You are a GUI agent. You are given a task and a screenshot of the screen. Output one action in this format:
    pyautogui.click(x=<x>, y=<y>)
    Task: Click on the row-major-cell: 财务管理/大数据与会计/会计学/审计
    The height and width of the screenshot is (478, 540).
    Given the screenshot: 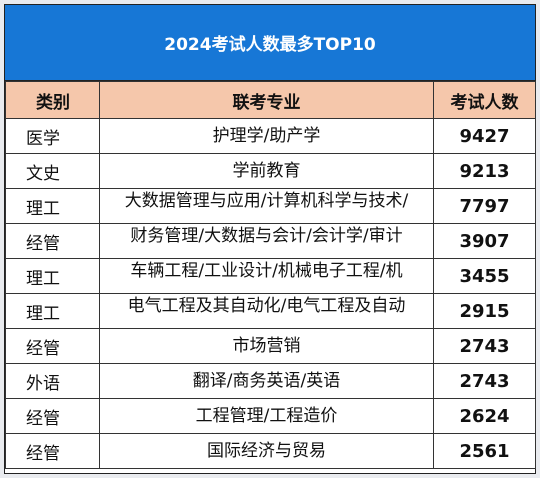 What is the action you would take?
    pyautogui.click(x=266, y=241)
    